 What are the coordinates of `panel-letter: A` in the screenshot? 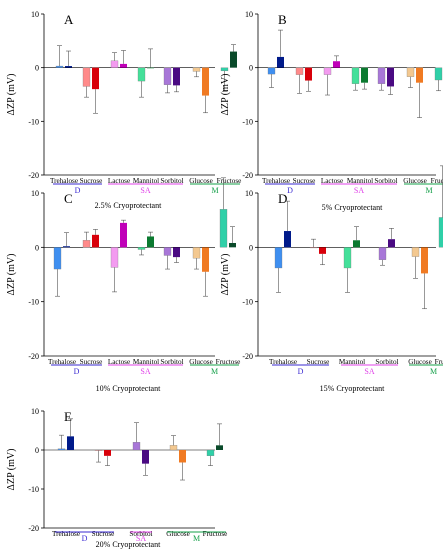 It's located at (69, 19).